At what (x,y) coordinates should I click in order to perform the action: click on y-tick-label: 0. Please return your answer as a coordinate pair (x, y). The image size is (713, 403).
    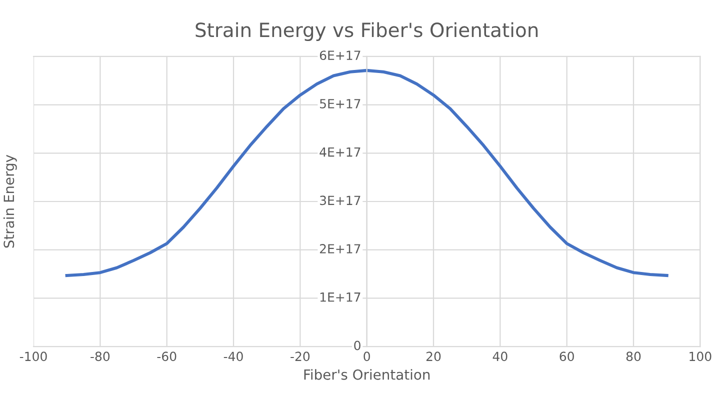
    Looking at the image, I should click on (357, 345).